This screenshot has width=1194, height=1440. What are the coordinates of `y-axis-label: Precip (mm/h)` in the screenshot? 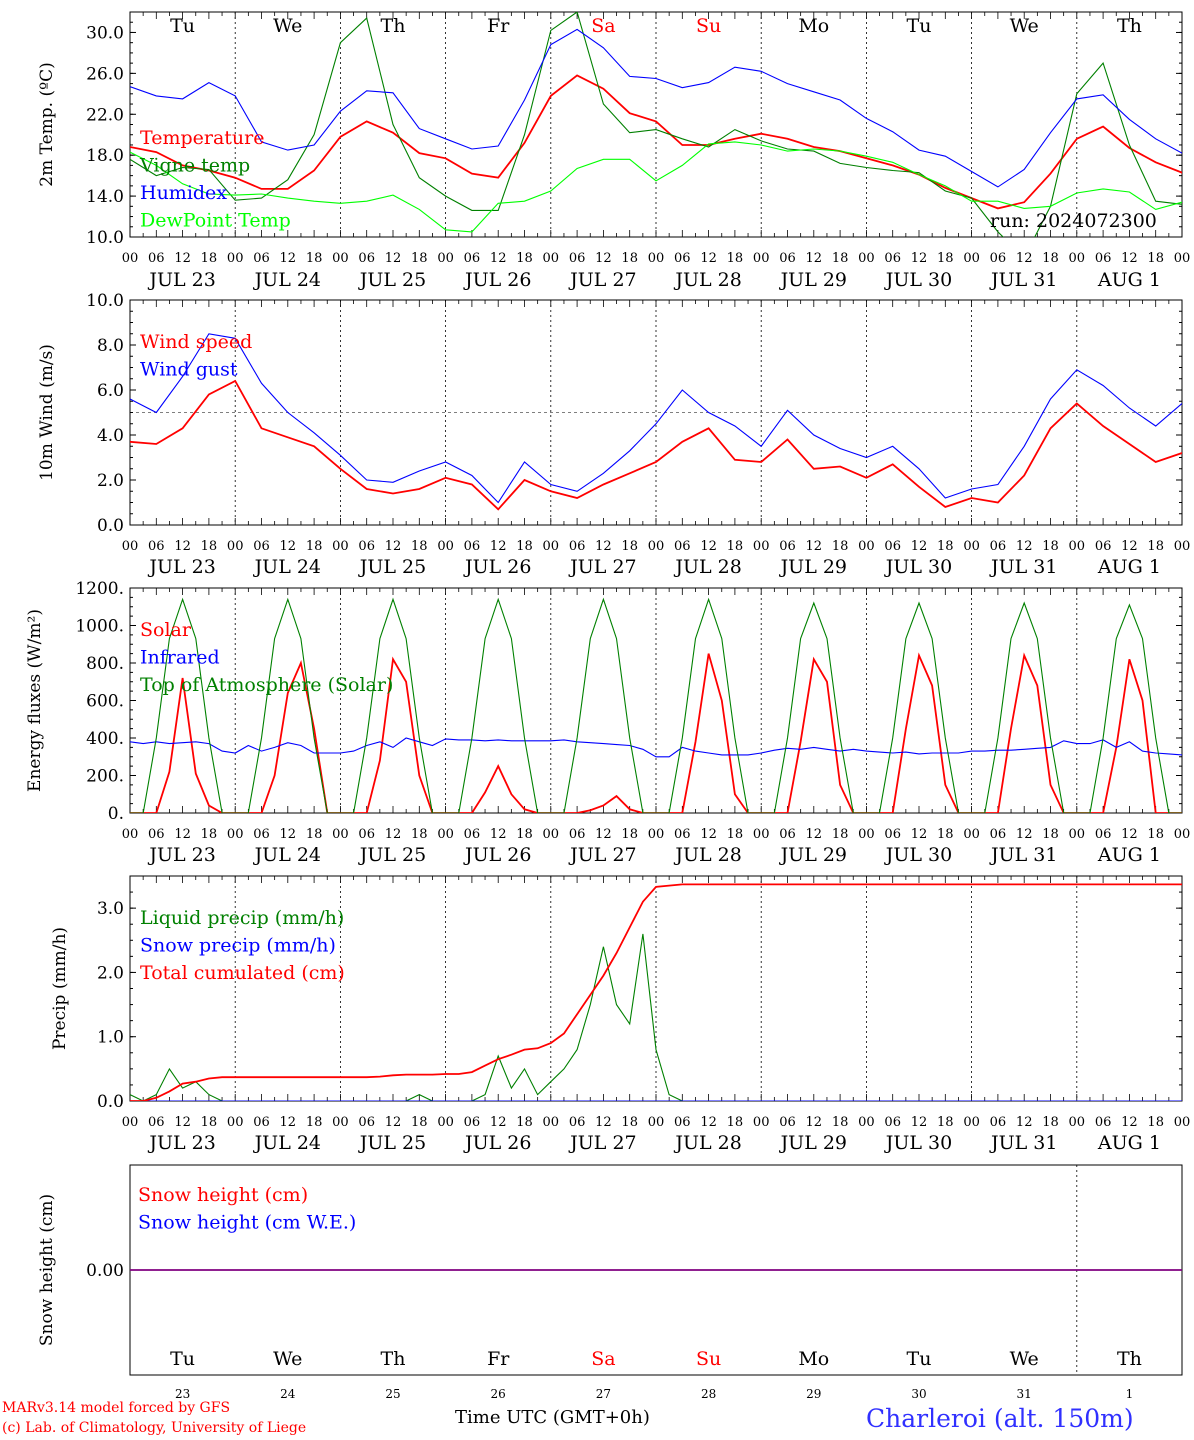 It's located at (60, 988).